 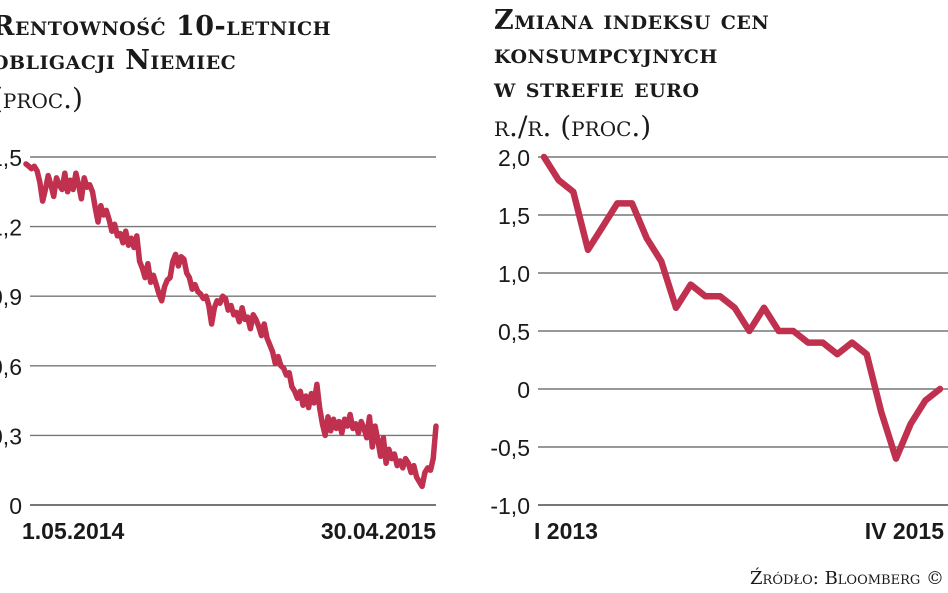 What do you see at coordinates (573, 126) in the screenshot?
I see `chart2-subtitle: r./r. (proc.)` at bounding box center [573, 126].